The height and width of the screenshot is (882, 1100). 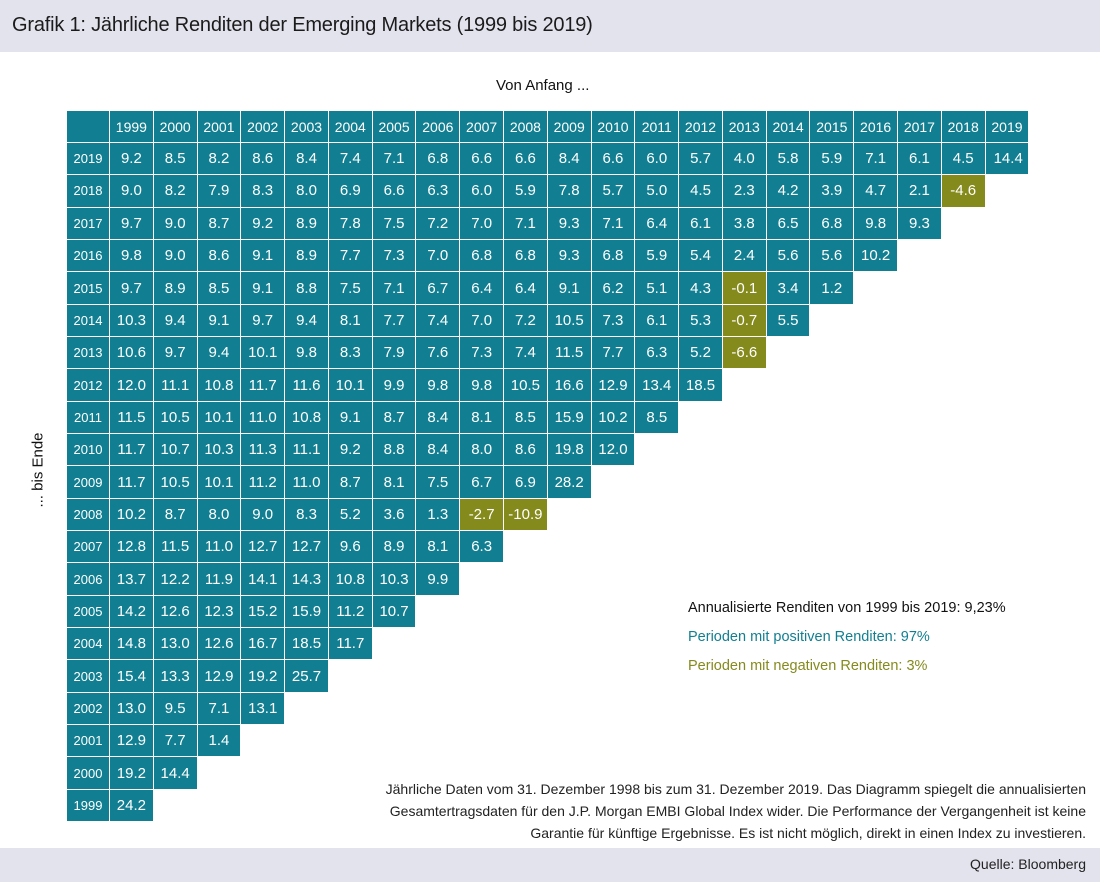 What do you see at coordinates (481, 514) in the screenshot?
I see `return-cell: -2.7` at bounding box center [481, 514].